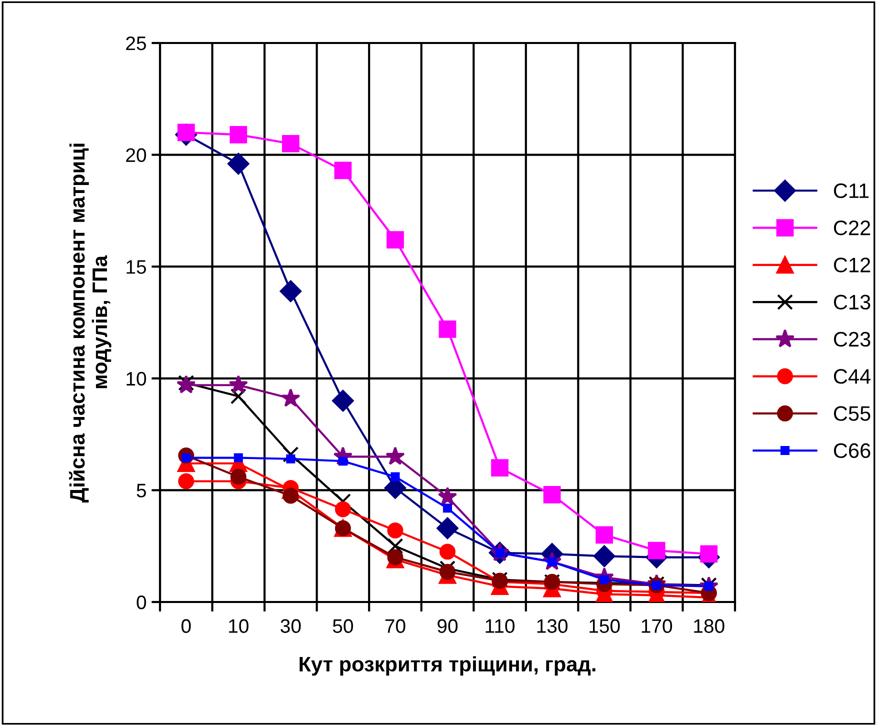 Image resolution: width=877 pixels, height=726 pixels. What do you see at coordinates (141, 491) in the screenshot?
I see `y-tick-label: 5` at bounding box center [141, 491].